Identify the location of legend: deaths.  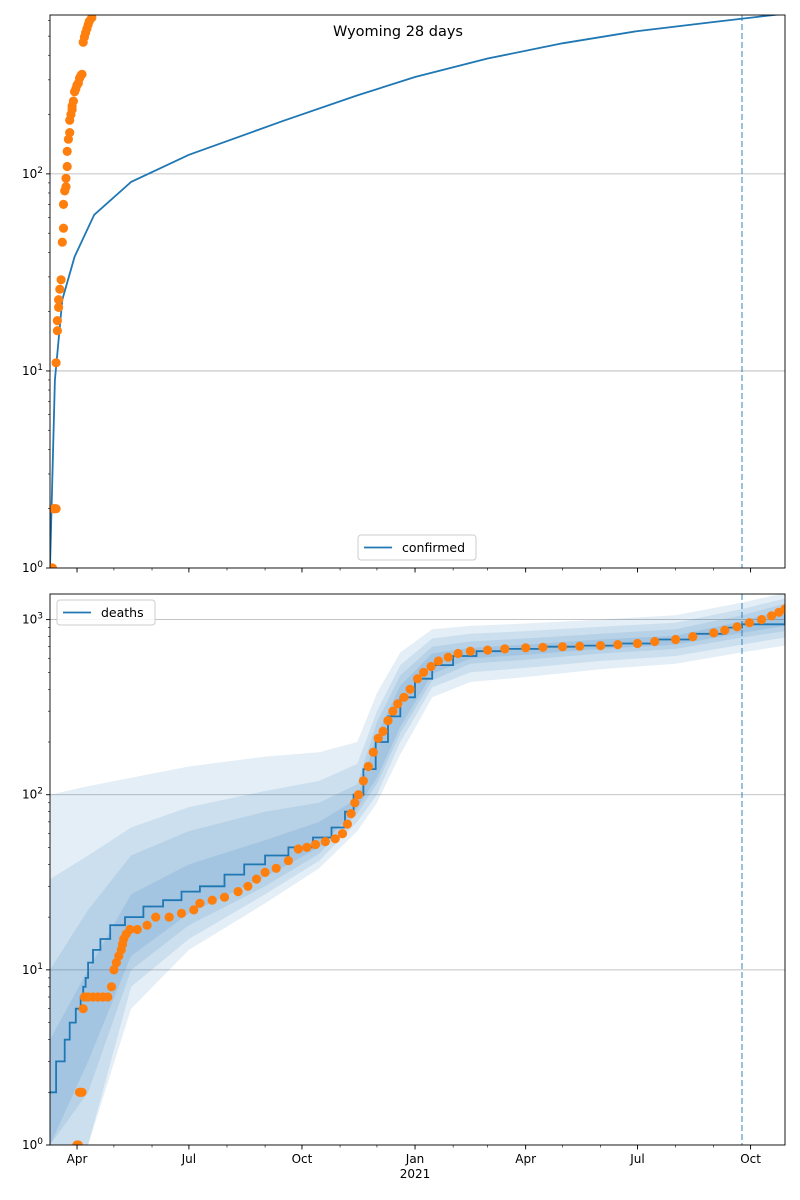
(106, 612).